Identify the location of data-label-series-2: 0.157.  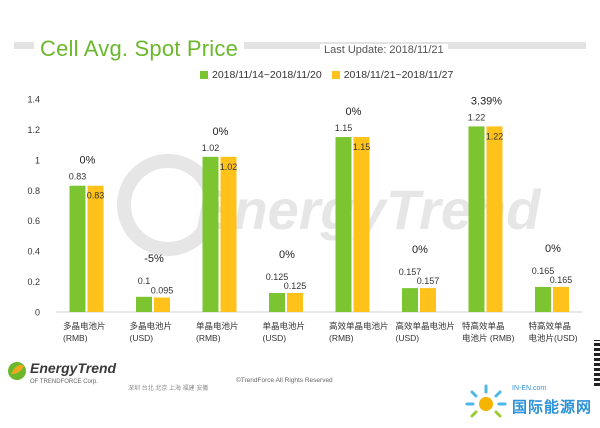
(428, 281).